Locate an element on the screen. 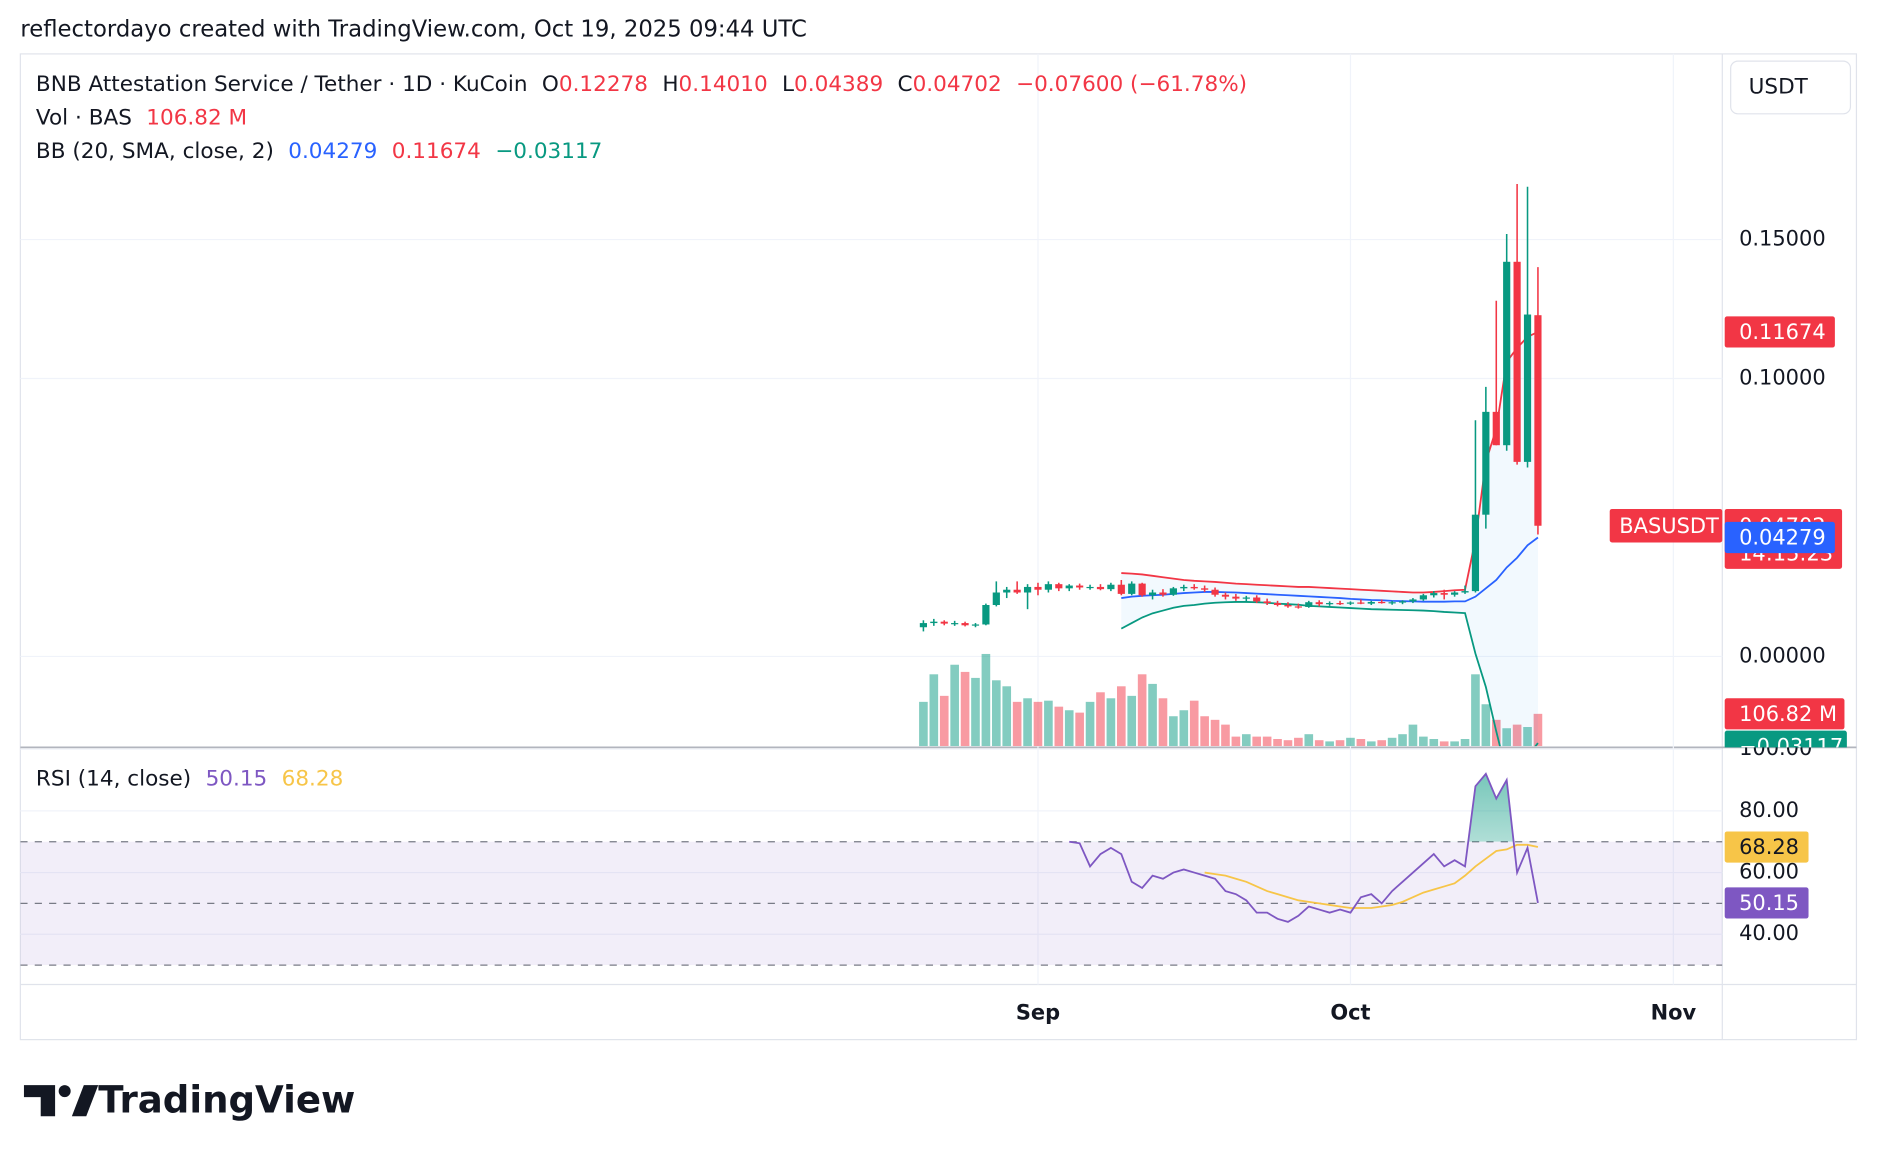  high-value: 0.14010 is located at coordinates (723, 84).